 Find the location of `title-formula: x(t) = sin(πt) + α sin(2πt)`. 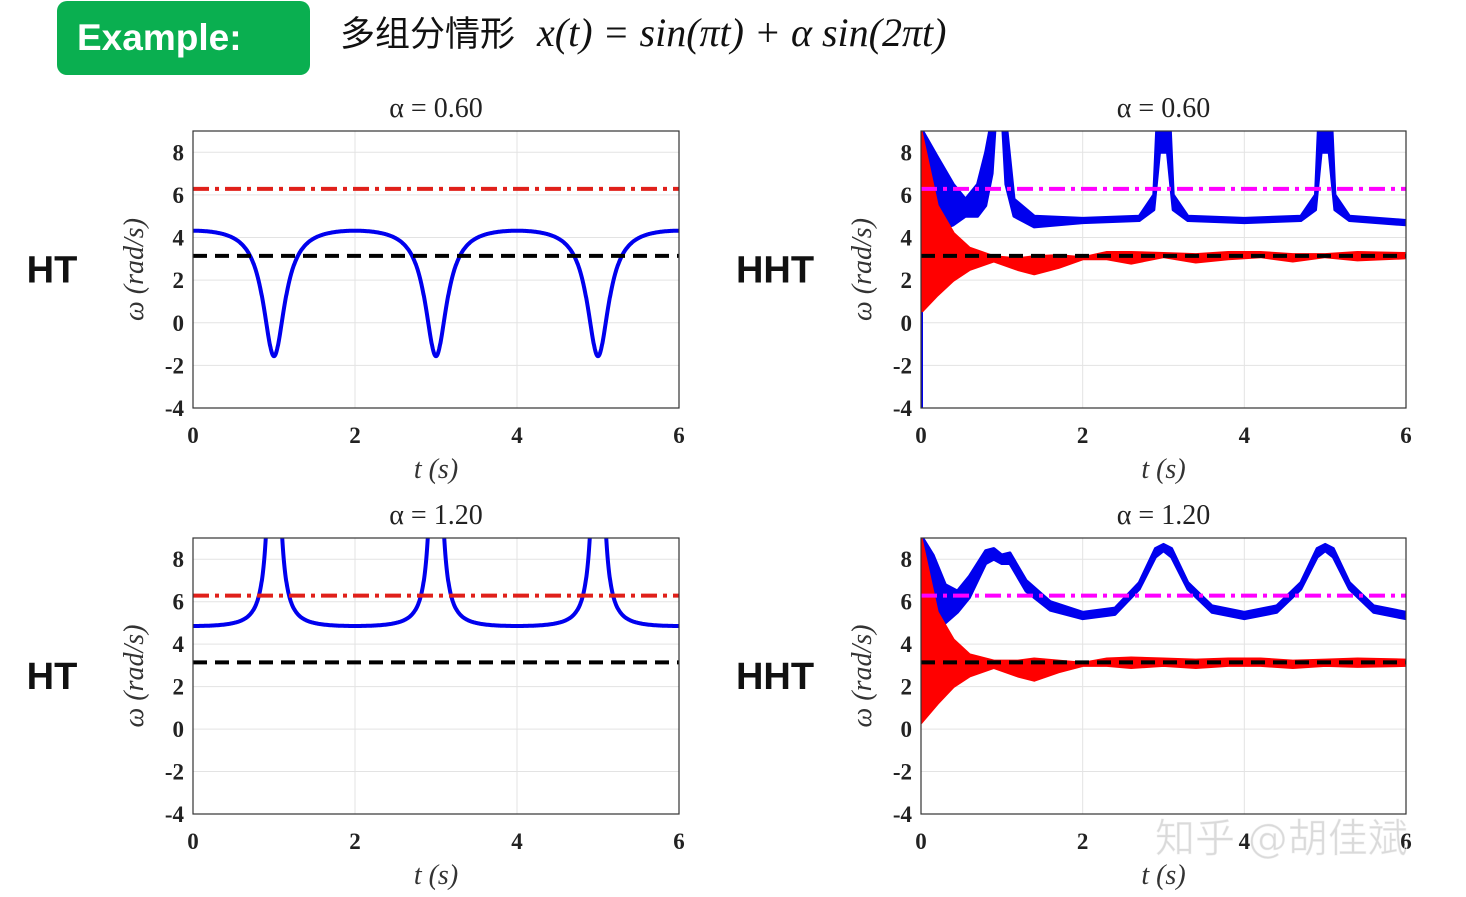

title-formula: x(t) = sin(πt) + α sin(2πt) is located at coordinates (742, 32).